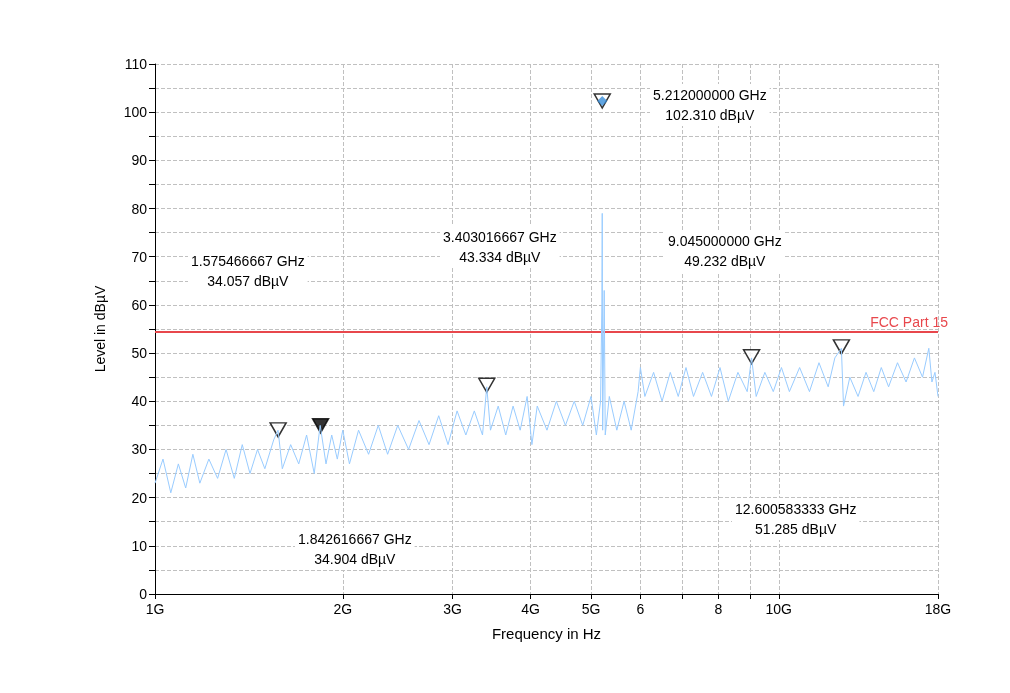 This screenshot has width=1010, height=693. I want to click on x-tick-label: 18G, so click(938, 609).